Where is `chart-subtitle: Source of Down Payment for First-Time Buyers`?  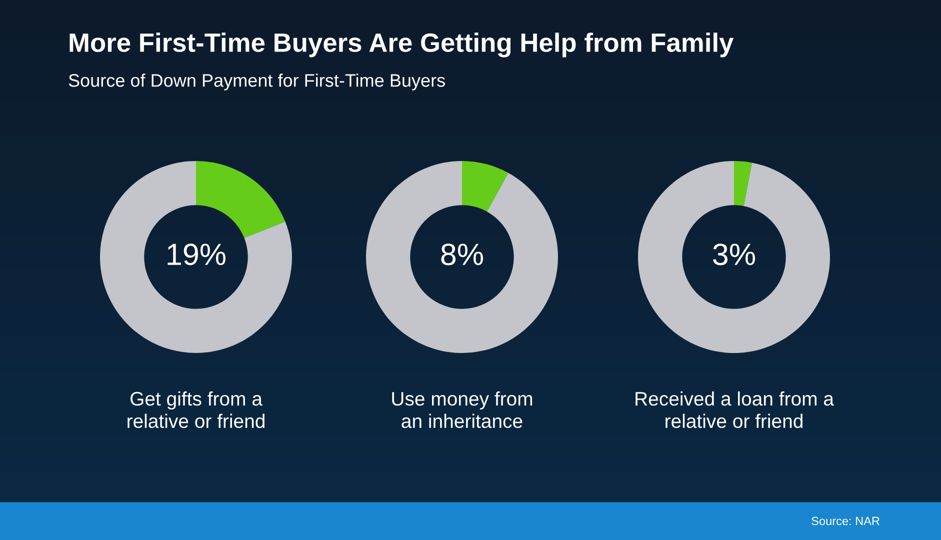 chart-subtitle: Source of Down Payment for First-Time Buyers is located at coordinates (256, 82).